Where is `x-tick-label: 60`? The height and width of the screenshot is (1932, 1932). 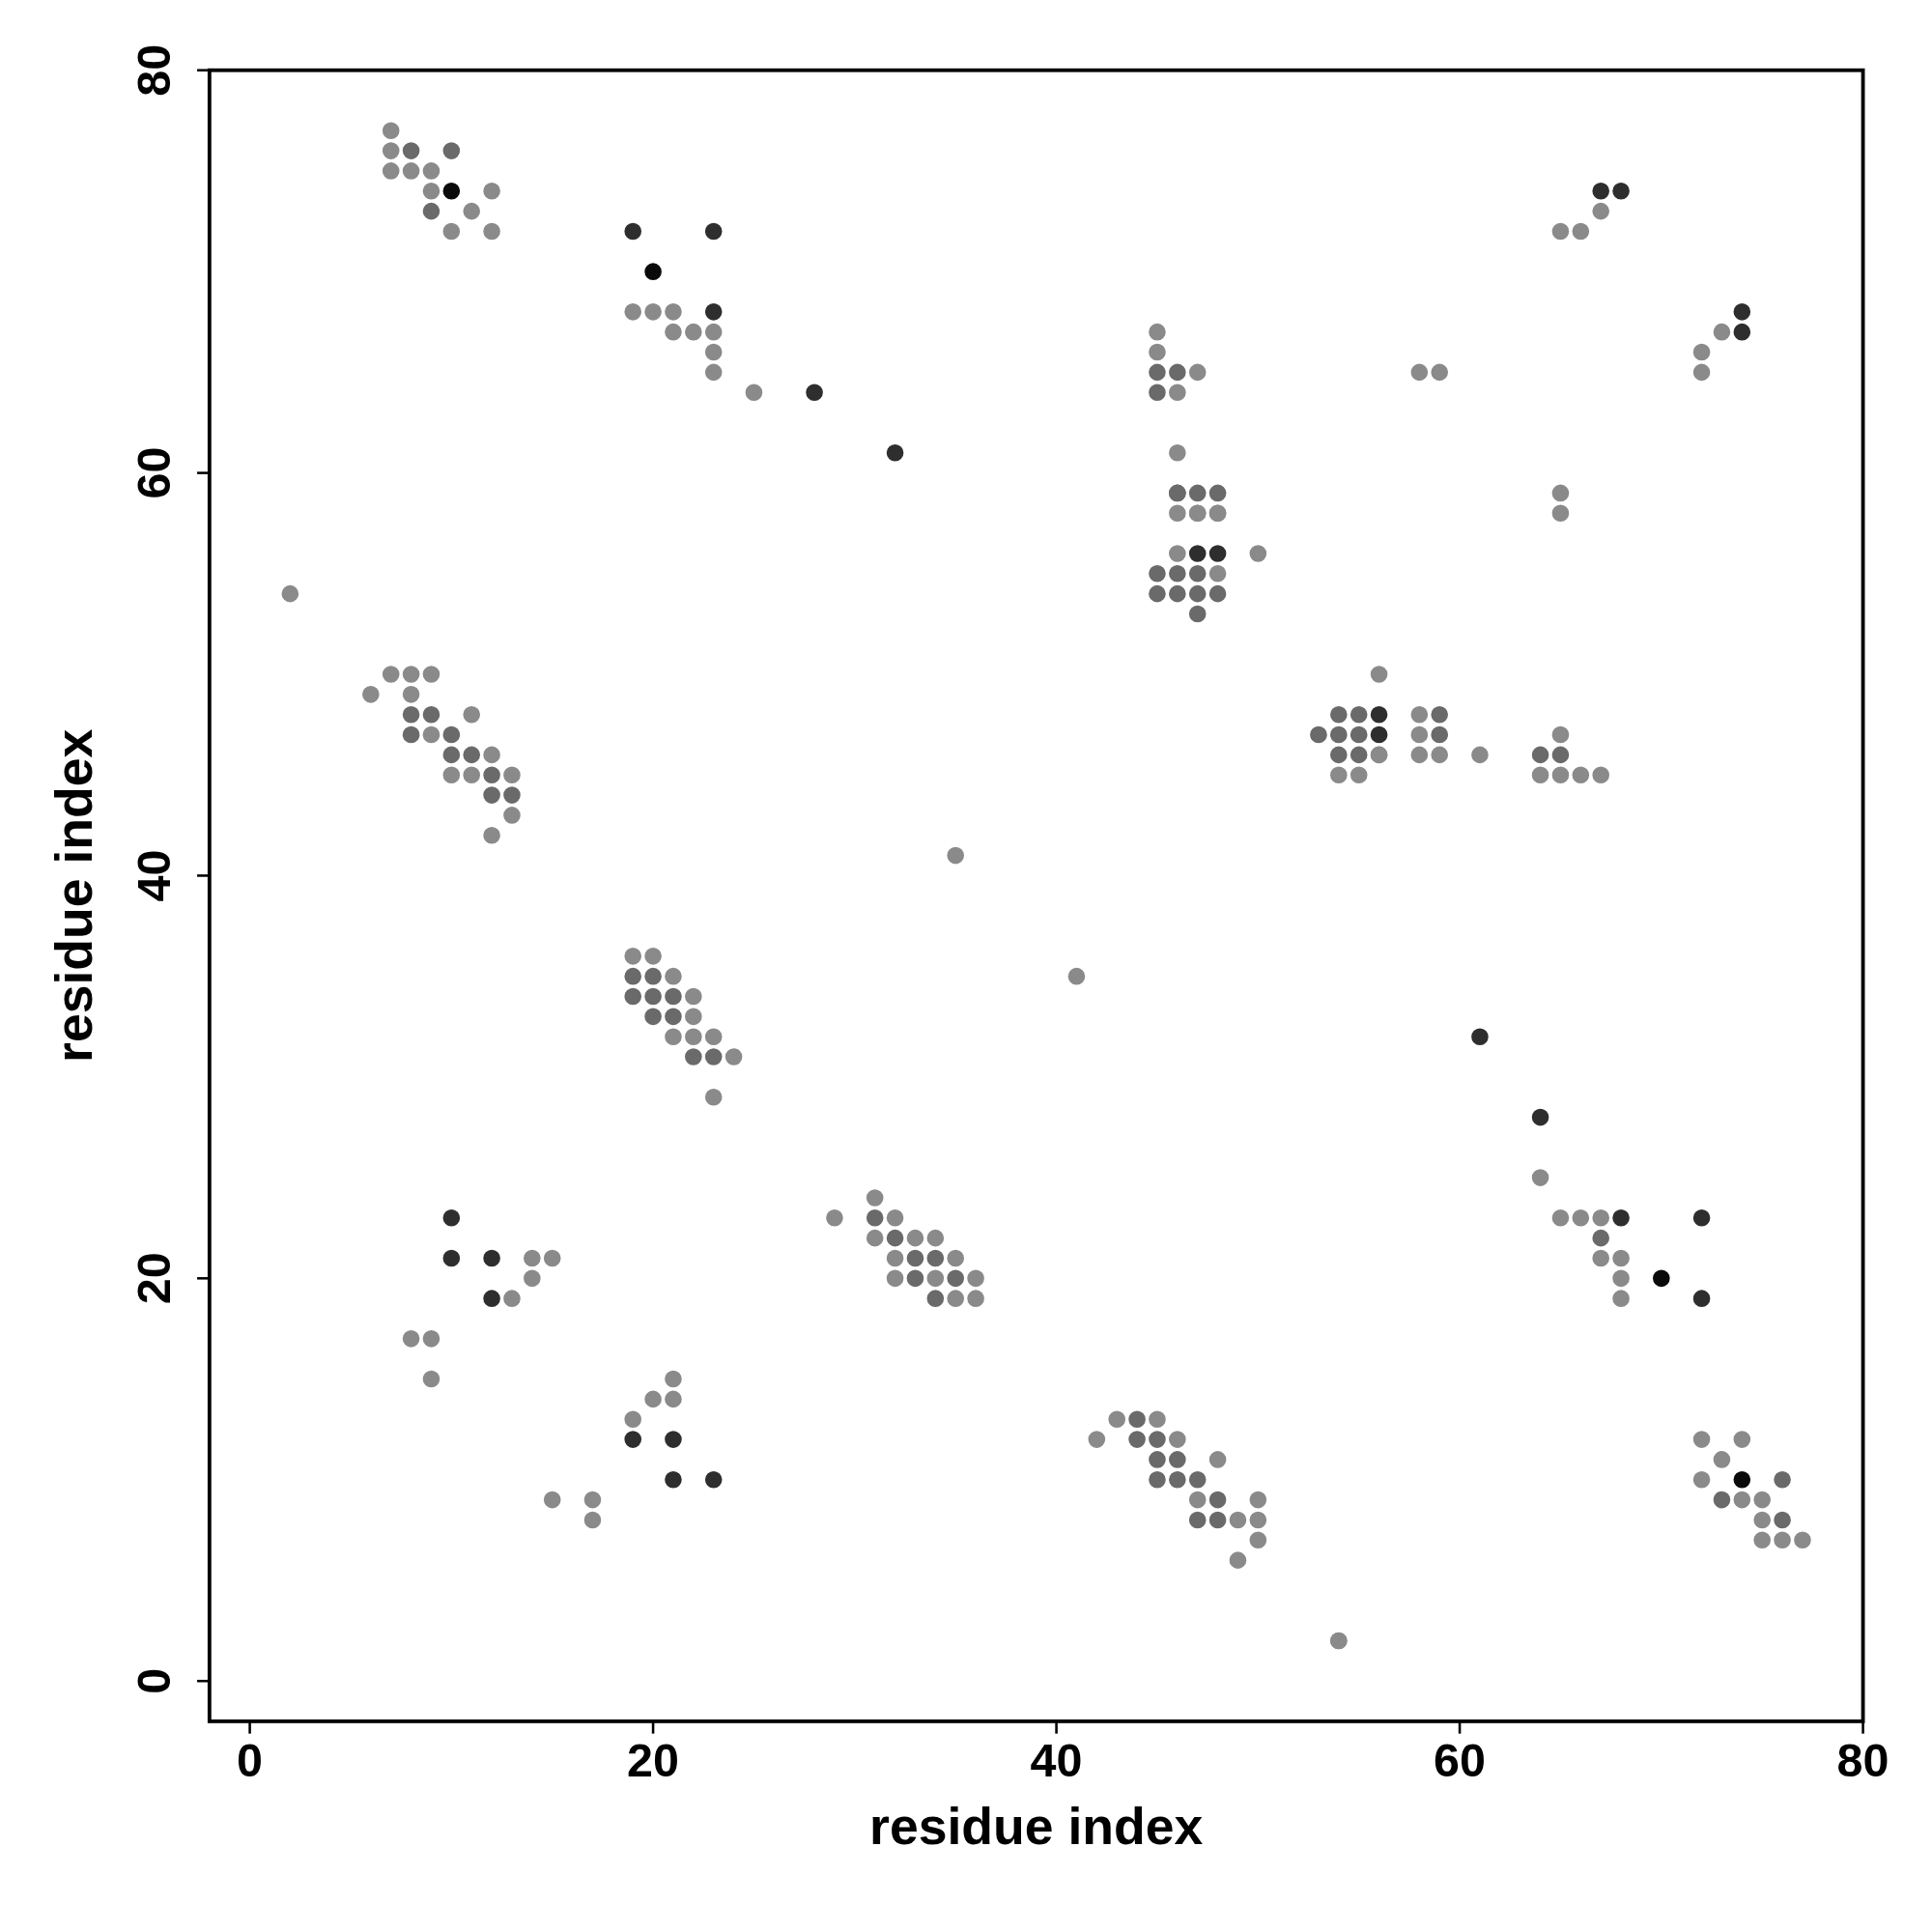
x-tick-label: 60 is located at coordinates (1460, 1760).